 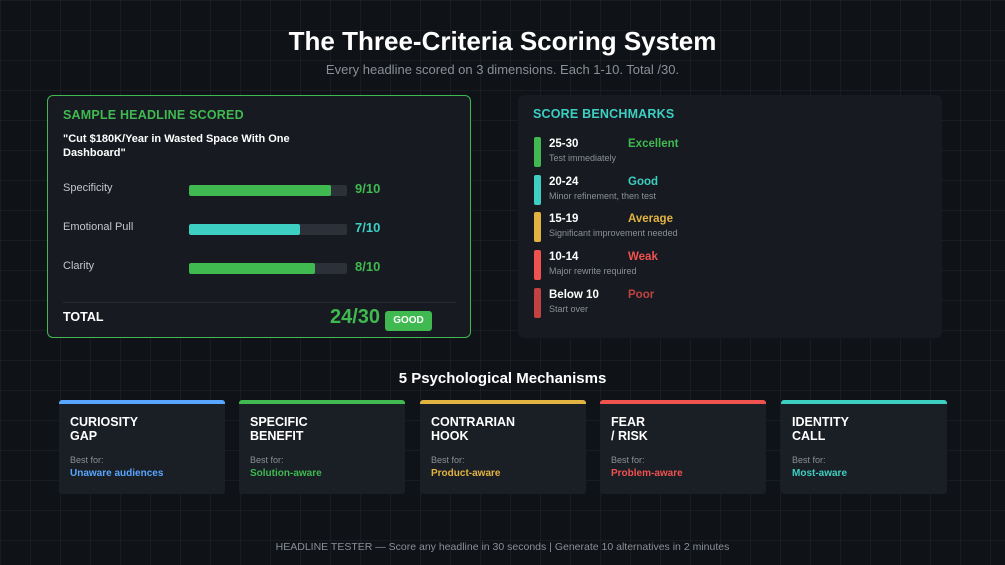 What do you see at coordinates (569, 309) in the screenshot?
I see `benchmark-description: Start over` at bounding box center [569, 309].